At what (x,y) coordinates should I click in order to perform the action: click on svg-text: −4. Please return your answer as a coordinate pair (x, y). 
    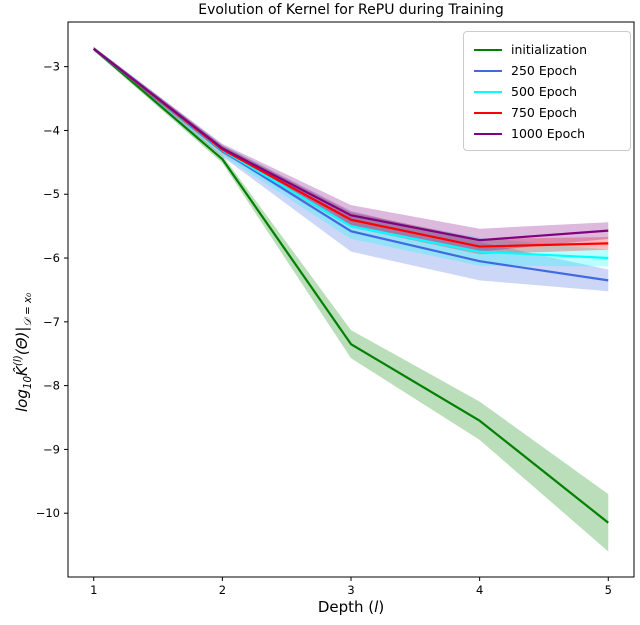
    Looking at the image, I should click on (51, 130).